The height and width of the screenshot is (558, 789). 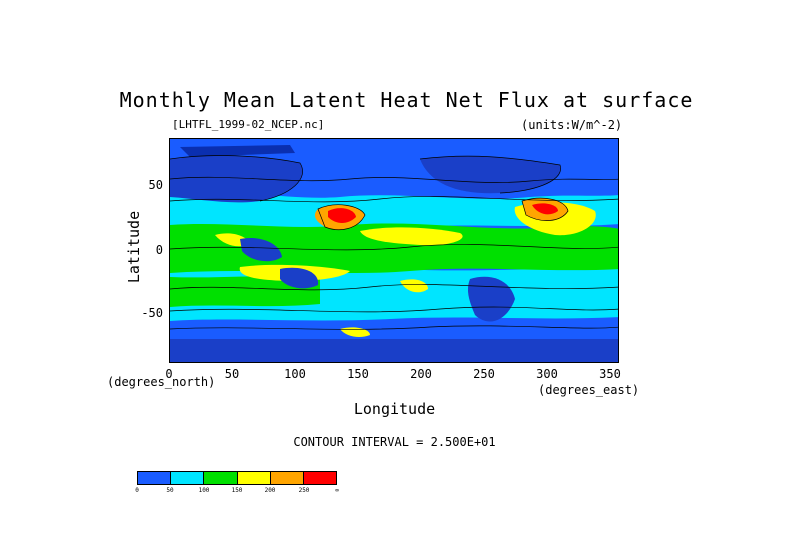 What do you see at coordinates (134, 247) in the screenshot?
I see `y-axis-label: Latitude` at bounding box center [134, 247].